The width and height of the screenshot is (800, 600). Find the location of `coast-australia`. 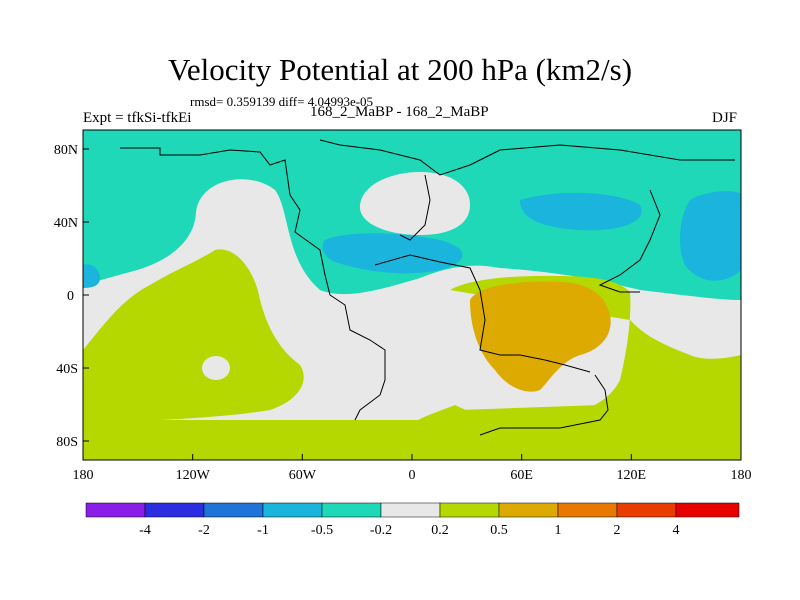

coast-australia is located at coordinates (544, 405).